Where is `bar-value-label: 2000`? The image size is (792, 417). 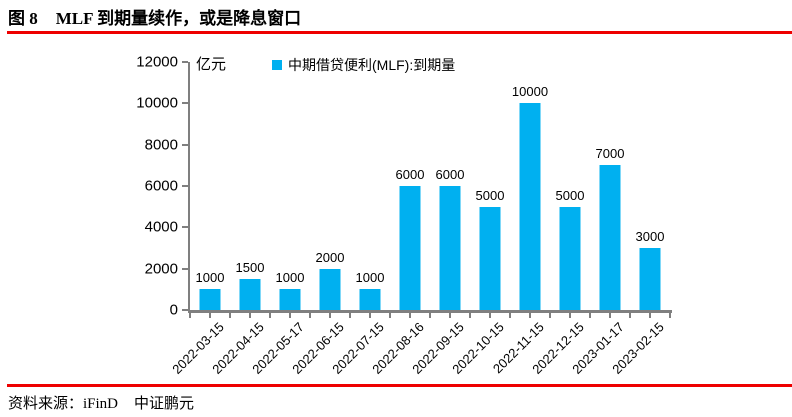
bar-value-label: 2000 is located at coordinates (330, 257).